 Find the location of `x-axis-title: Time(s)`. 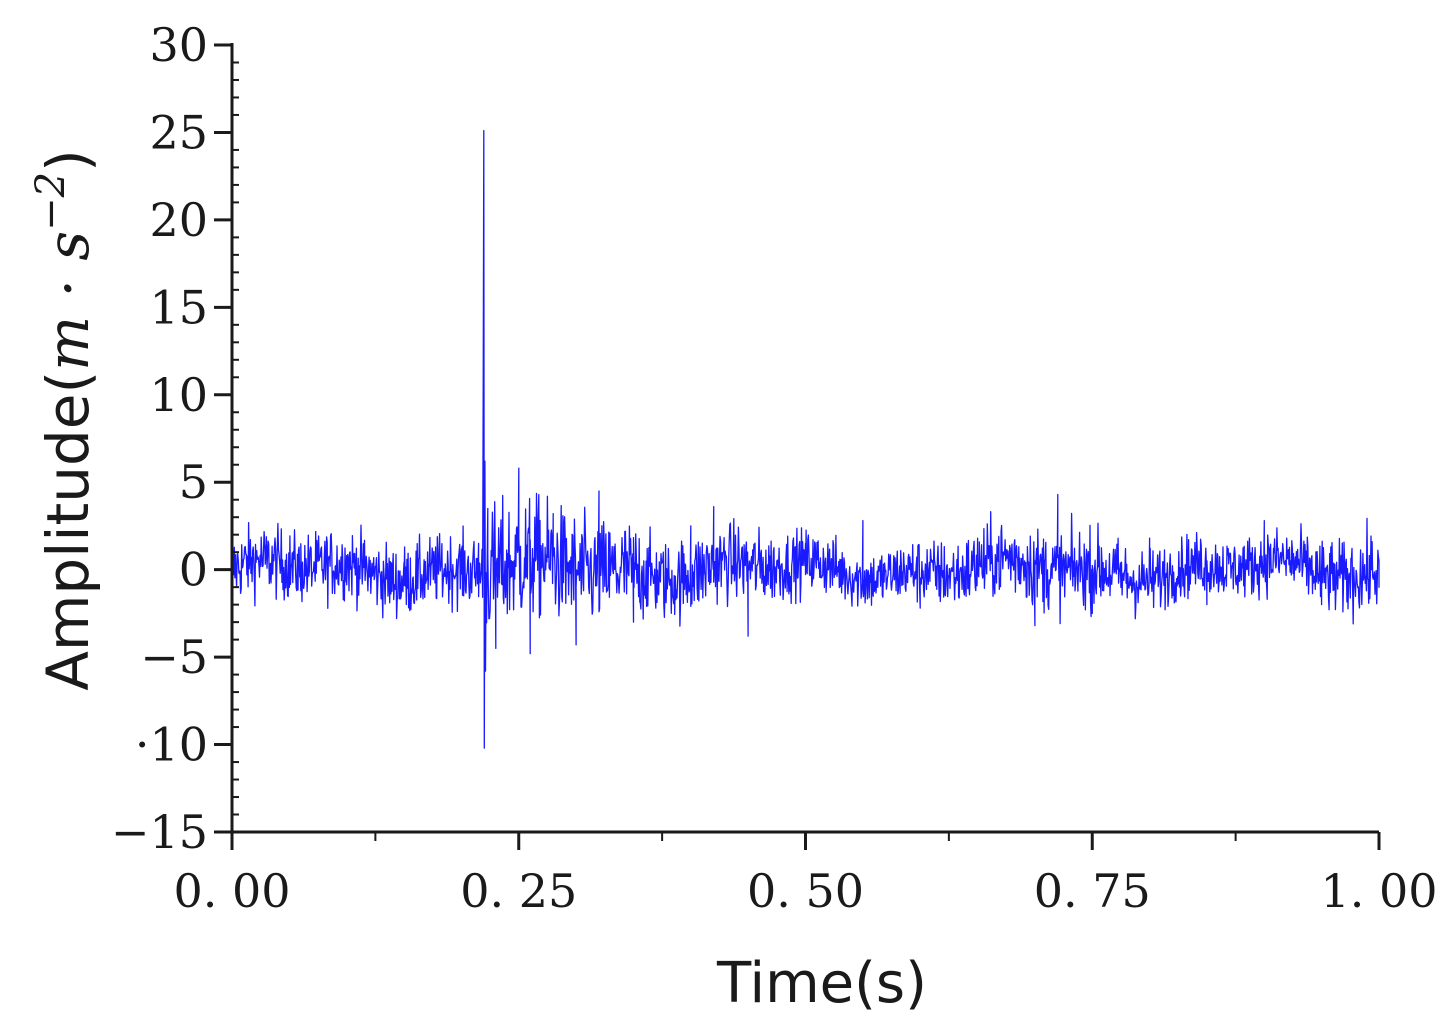

x-axis-title: Time(s) is located at coordinates (821, 983).